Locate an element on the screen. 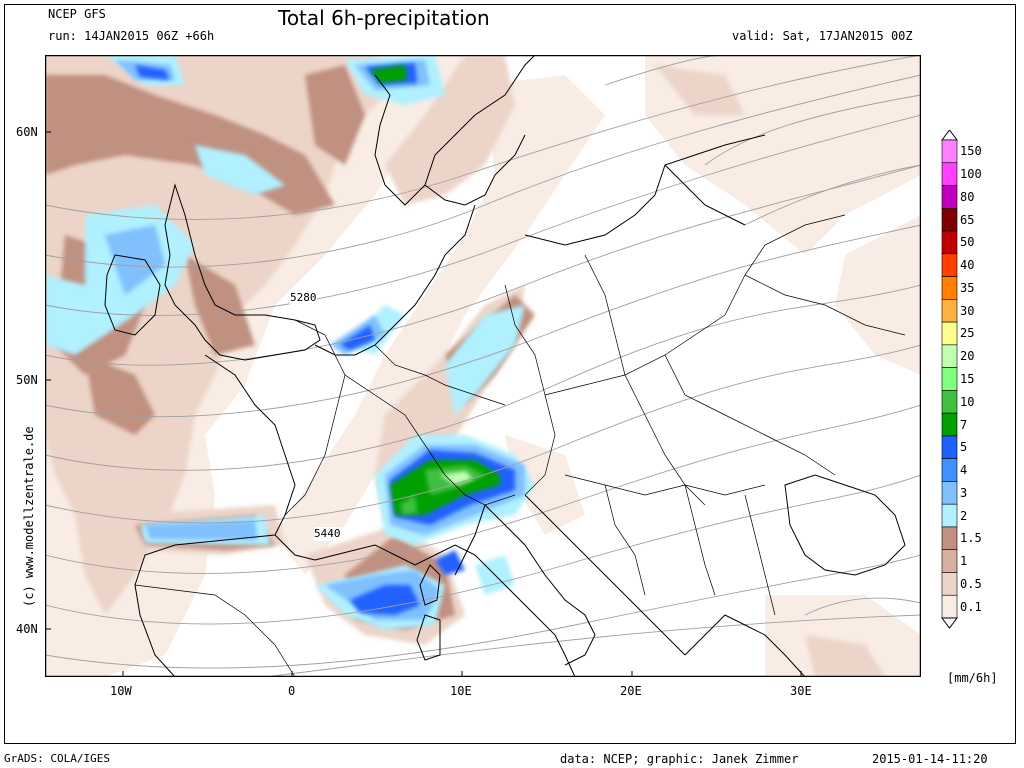 The height and width of the screenshot is (768, 1024). colorbar-level-label: 2 is located at coordinates (964, 515).